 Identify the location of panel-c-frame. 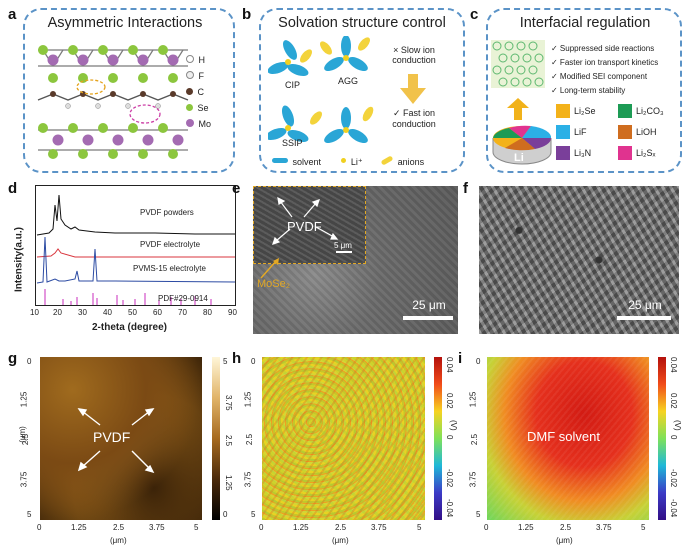
(584, 90).